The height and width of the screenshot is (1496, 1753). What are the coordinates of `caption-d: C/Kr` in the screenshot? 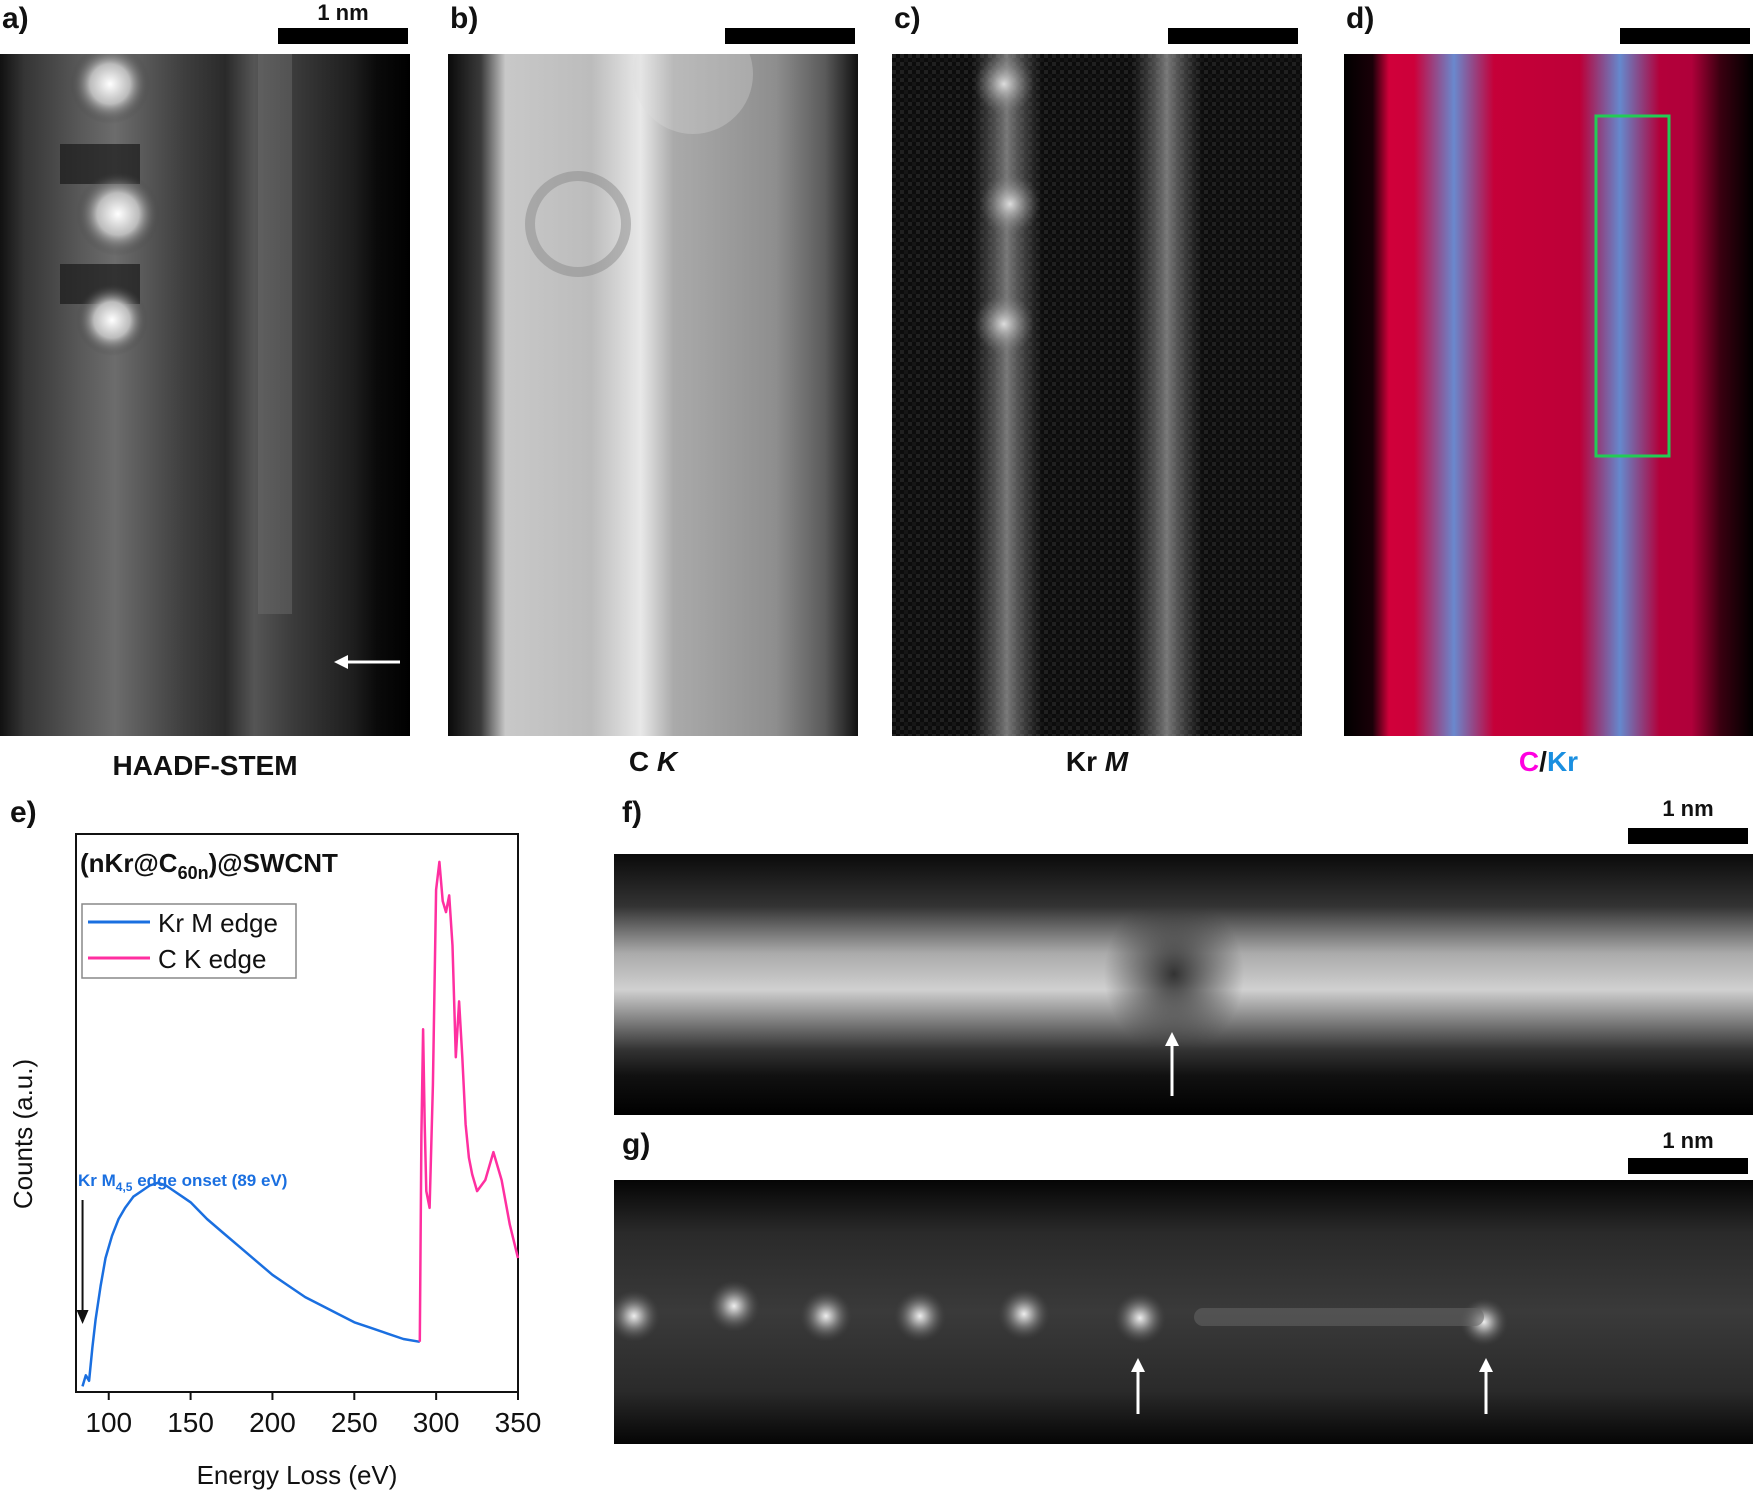 It's located at (1548, 762).